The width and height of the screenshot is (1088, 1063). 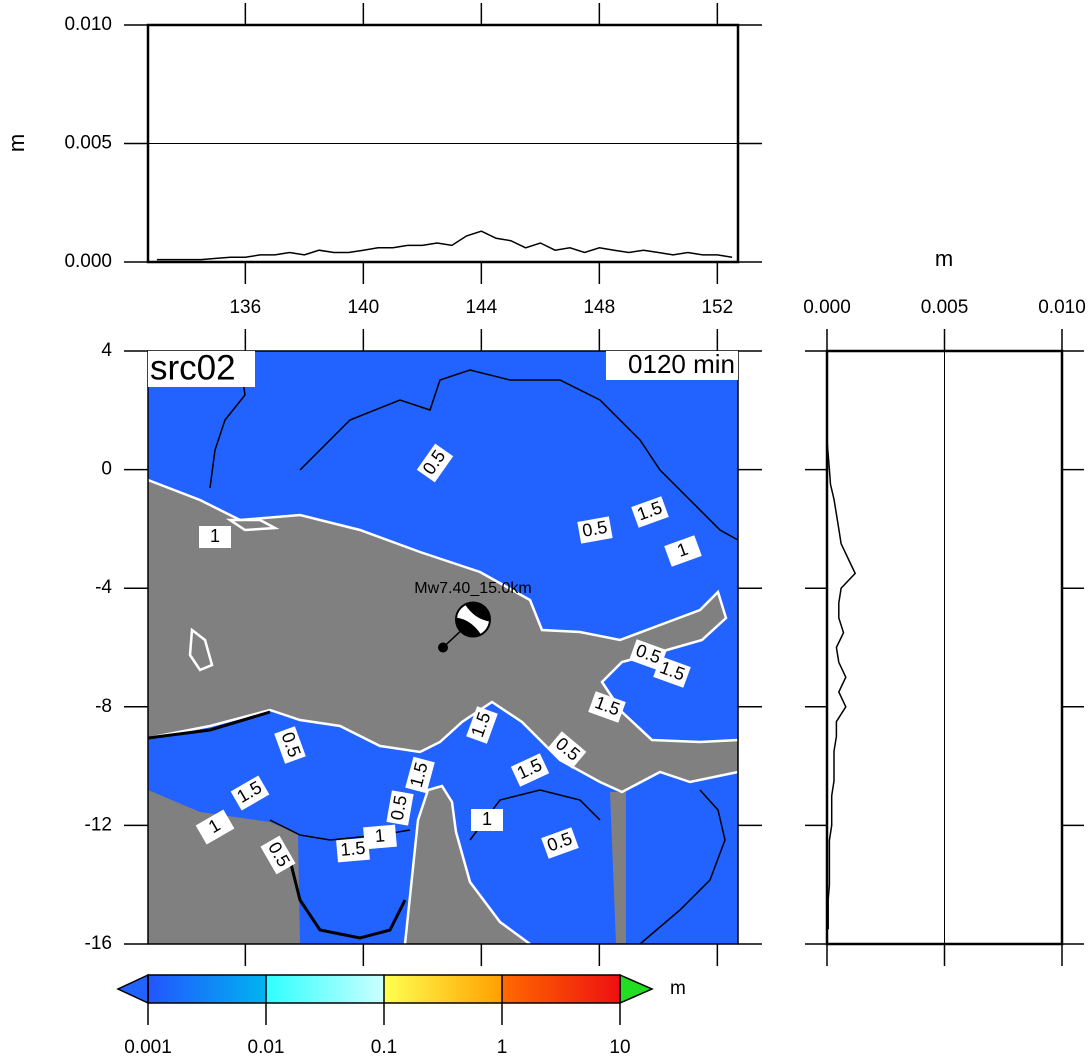 What do you see at coordinates (945, 307) in the screenshot?
I see `x-tick-label: 0.005` at bounding box center [945, 307].